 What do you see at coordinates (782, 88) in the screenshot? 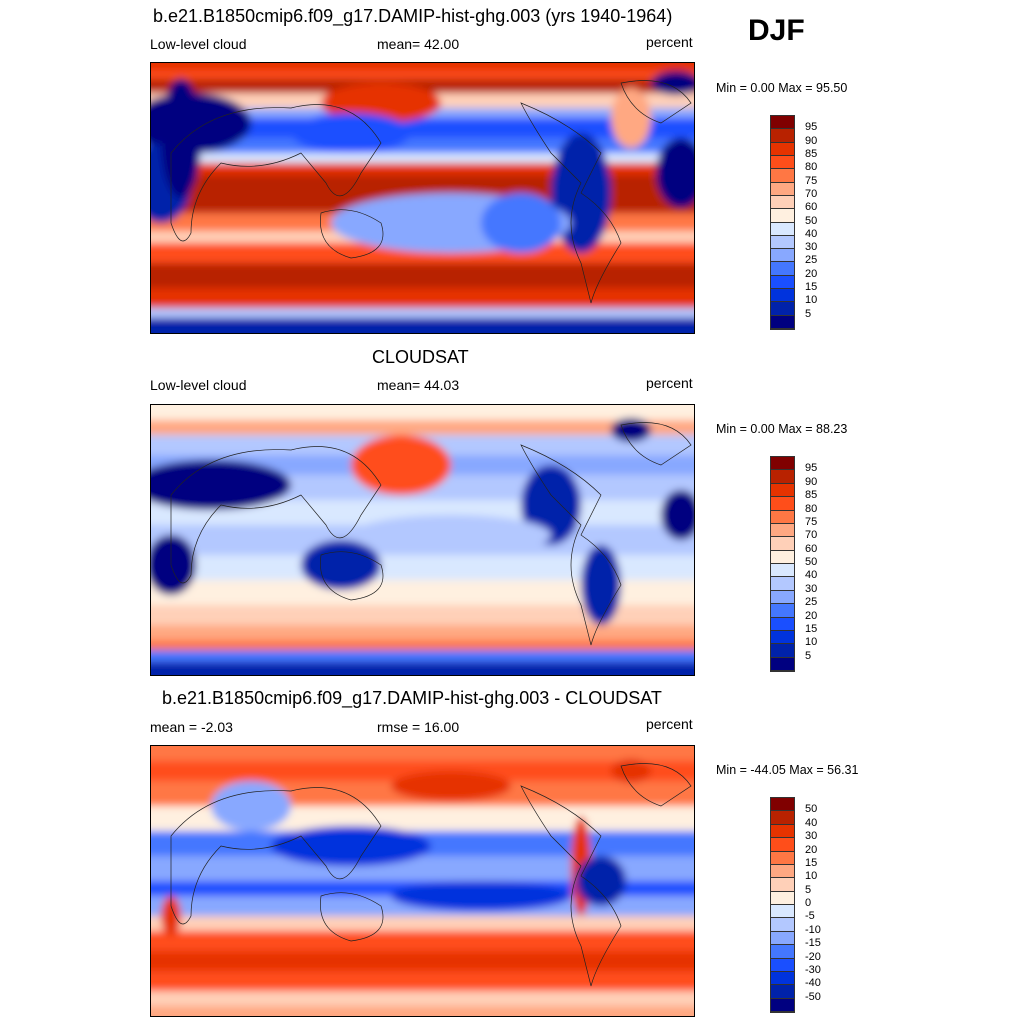
I see `panel-1-minmax: Min = 0.00 Max = 95.50` at bounding box center [782, 88].